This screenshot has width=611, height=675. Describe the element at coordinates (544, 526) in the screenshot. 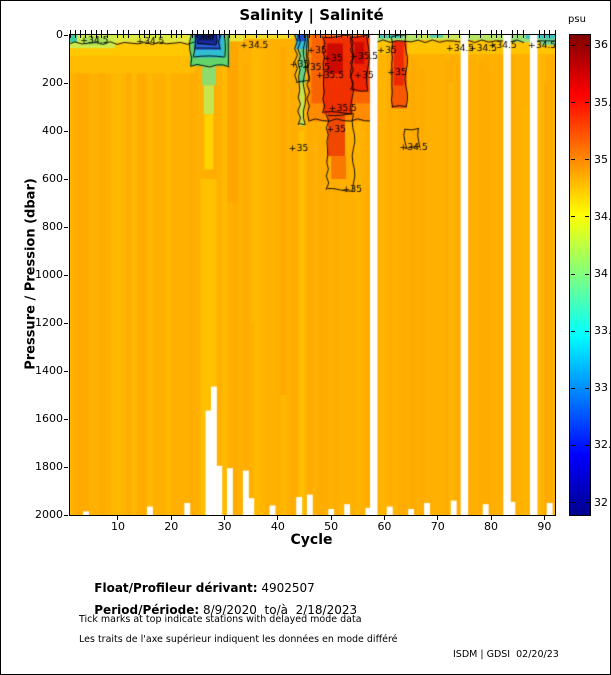

I see `x-tick-label: 90` at that location.